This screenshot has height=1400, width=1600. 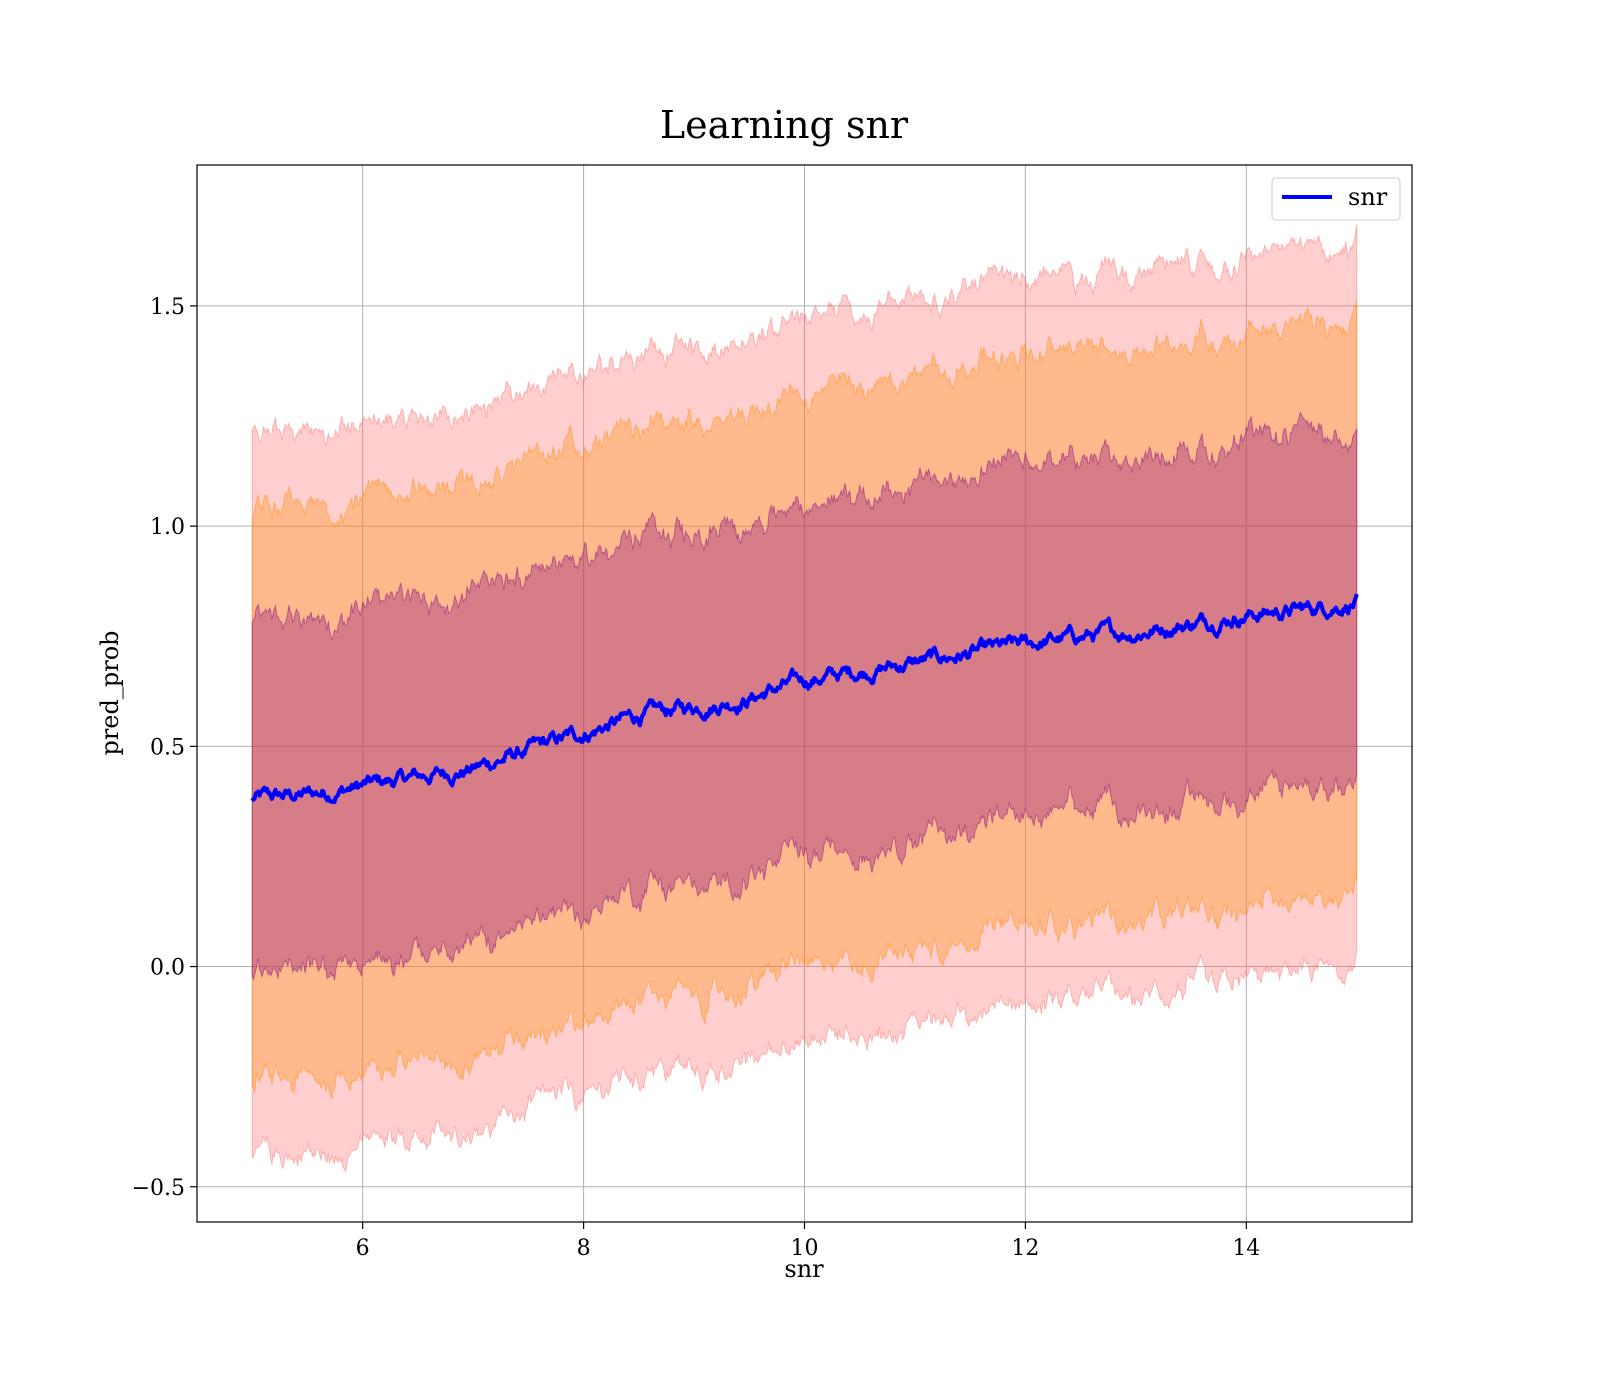 What do you see at coordinates (784, 125) in the screenshot?
I see `chart-title: Learning snr` at bounding box center [784, 125].